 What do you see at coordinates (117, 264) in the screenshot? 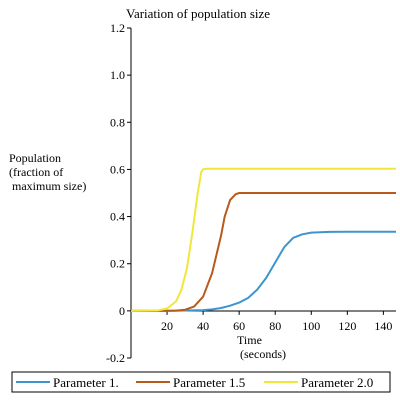
I see `y-tick-label: 0.2` at bounding box center [117, 264].